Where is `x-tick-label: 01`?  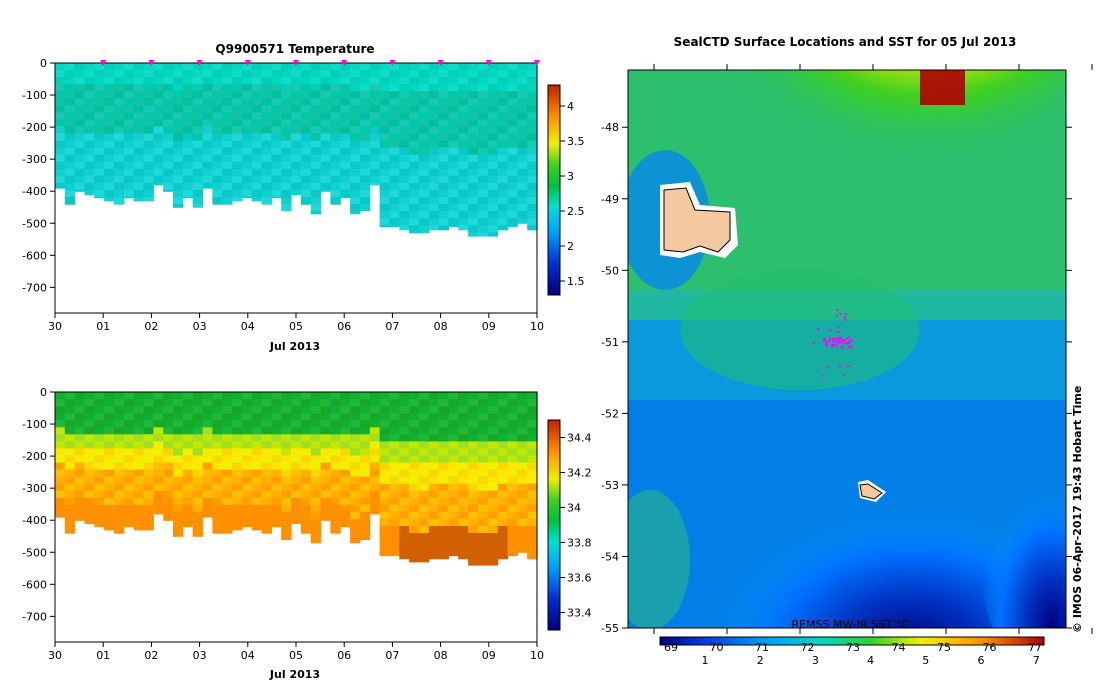
x-tick-label: 01 is located at coordinates (103, 326).